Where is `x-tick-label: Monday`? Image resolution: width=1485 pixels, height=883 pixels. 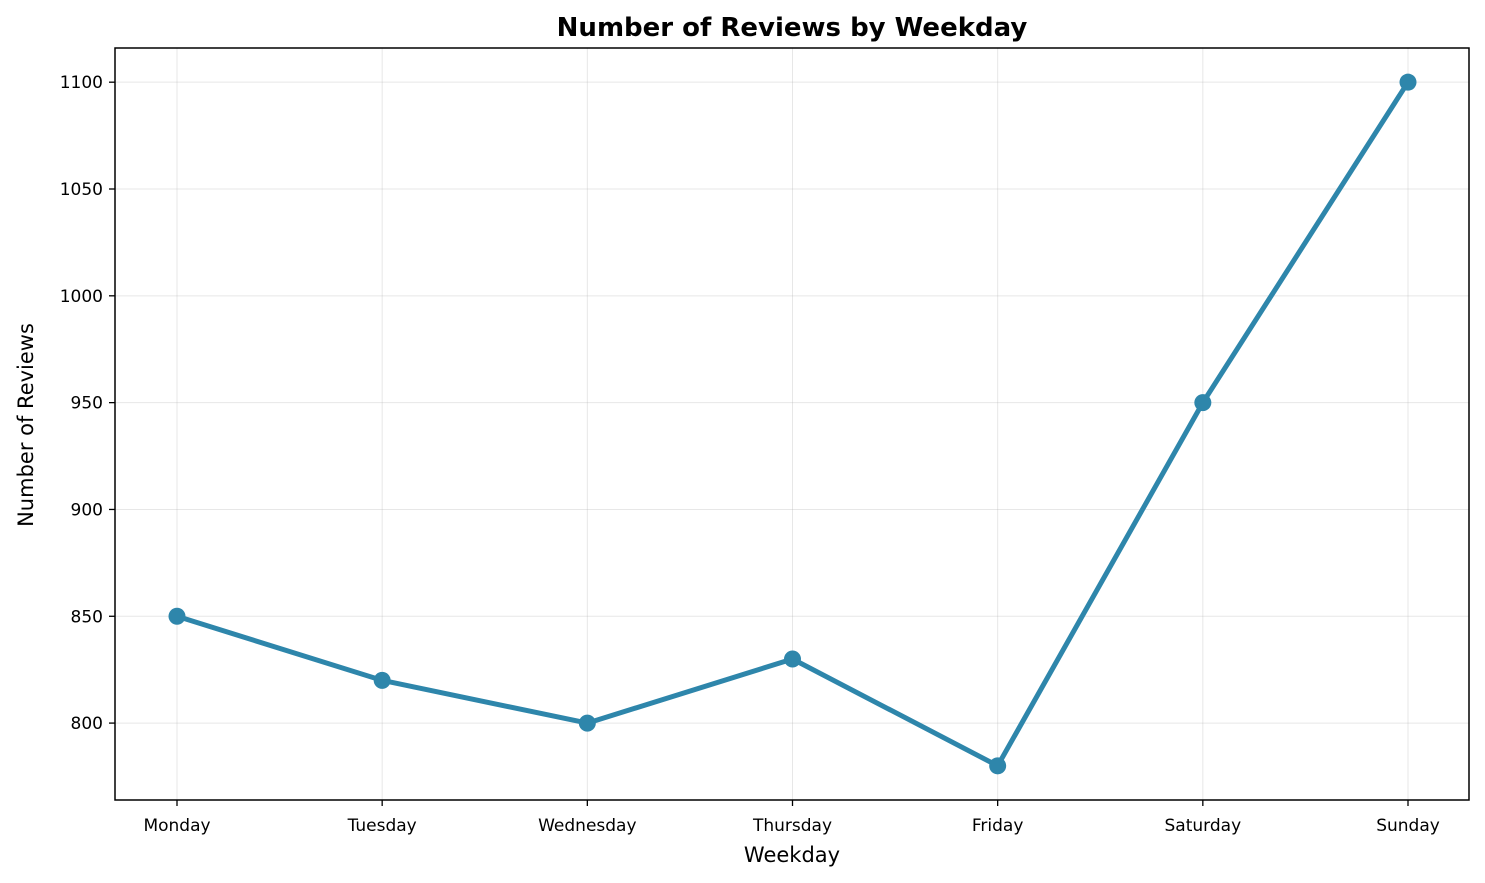
x-tick-label: Monday is located at coordinates (176, 826).